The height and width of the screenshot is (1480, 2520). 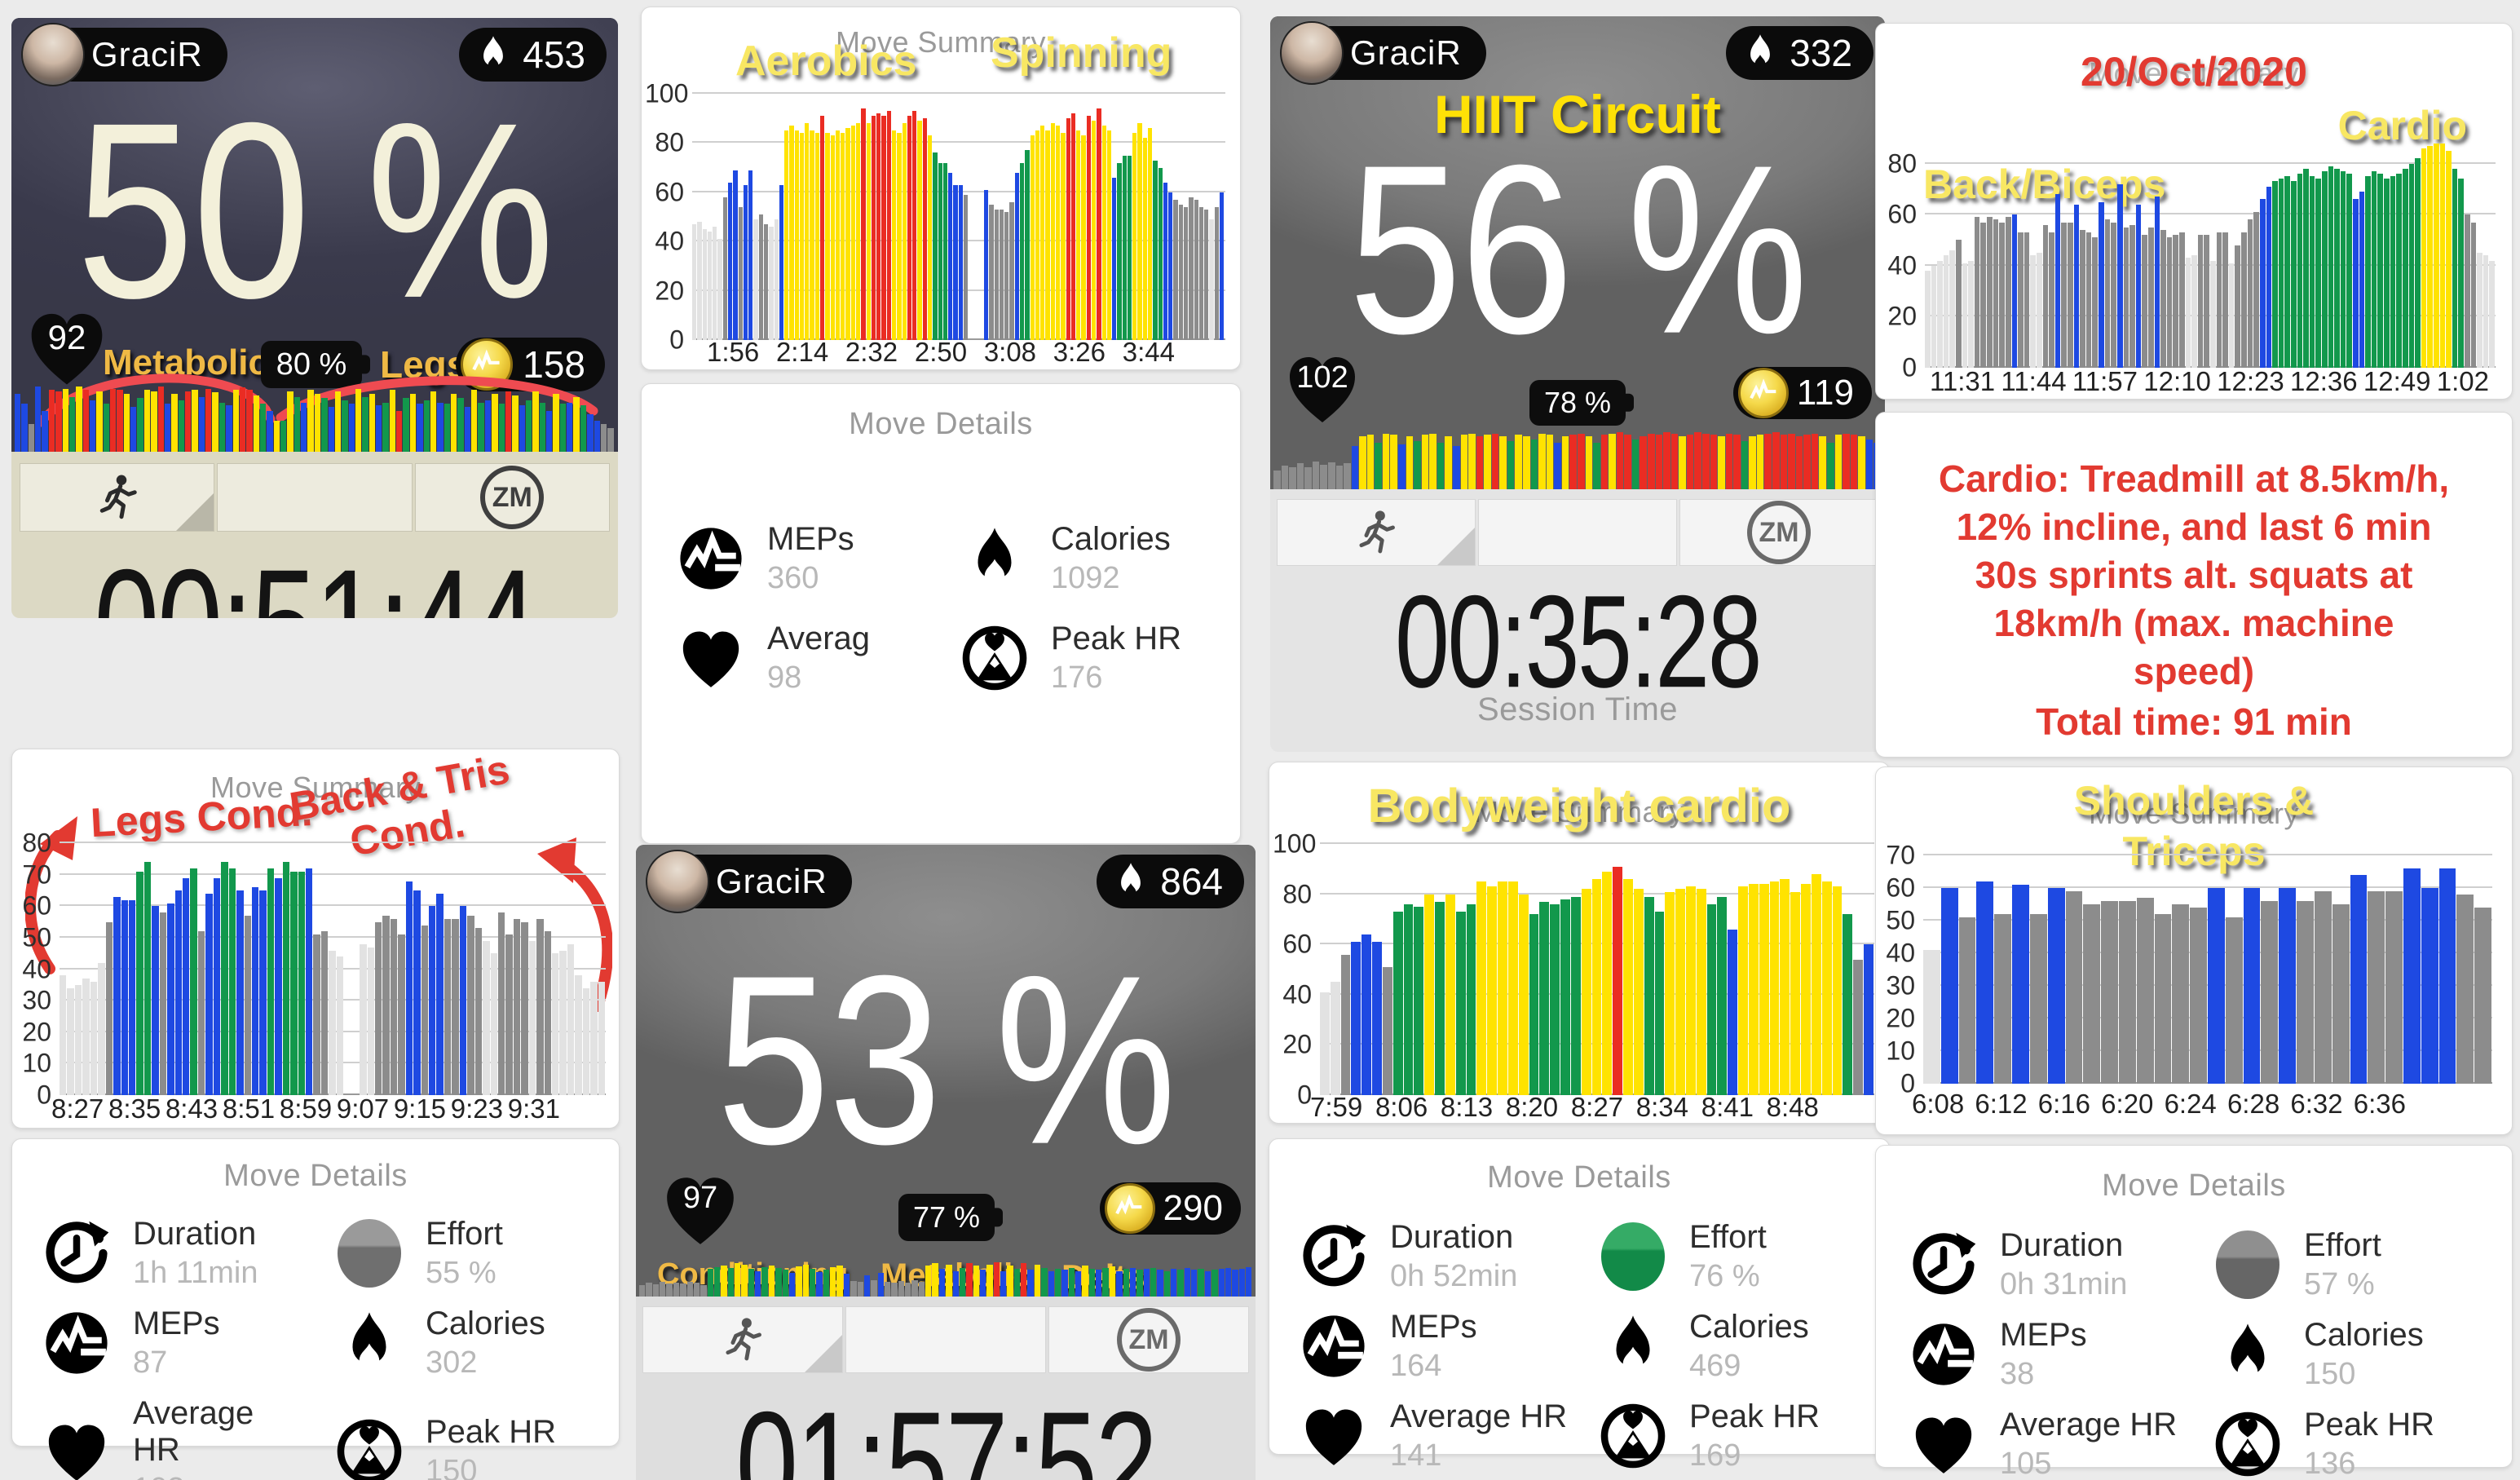 I want to click on detail-value: 136, so click(x=2330, y=1463).